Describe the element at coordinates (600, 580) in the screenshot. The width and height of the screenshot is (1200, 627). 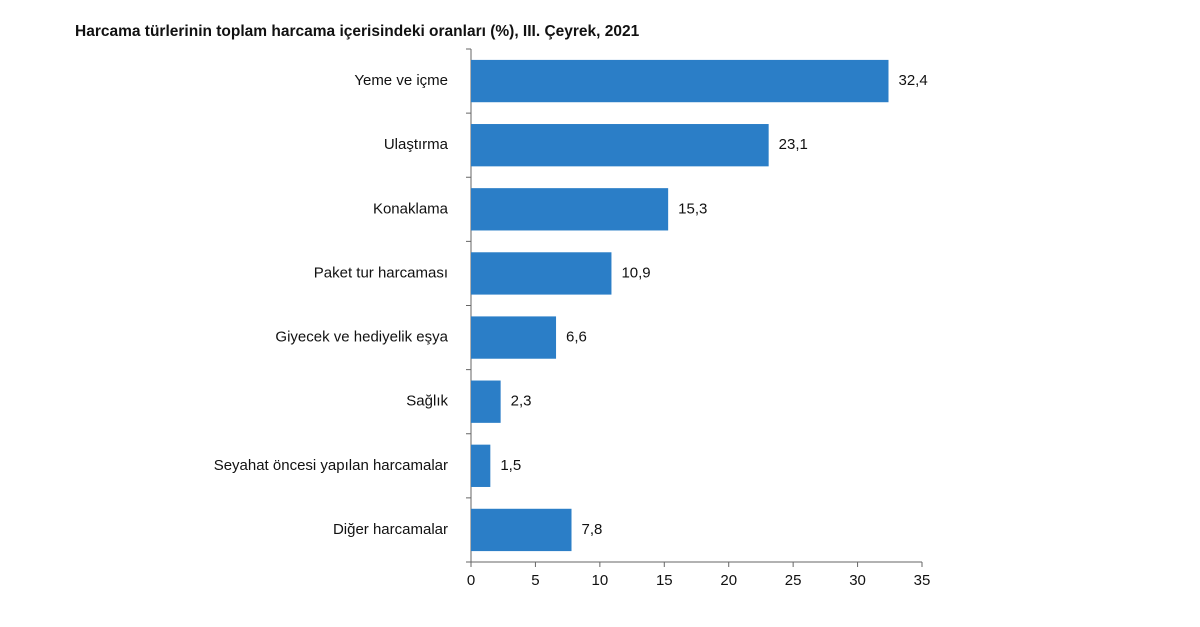
I see `x-tick-label: 10` at that location.